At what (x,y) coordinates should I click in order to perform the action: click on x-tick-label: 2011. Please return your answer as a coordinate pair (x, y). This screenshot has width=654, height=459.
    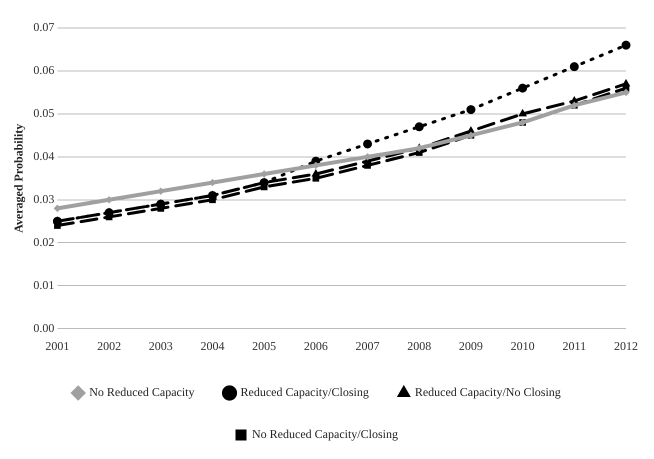
    Looking at the image, I should click on (574, 345).